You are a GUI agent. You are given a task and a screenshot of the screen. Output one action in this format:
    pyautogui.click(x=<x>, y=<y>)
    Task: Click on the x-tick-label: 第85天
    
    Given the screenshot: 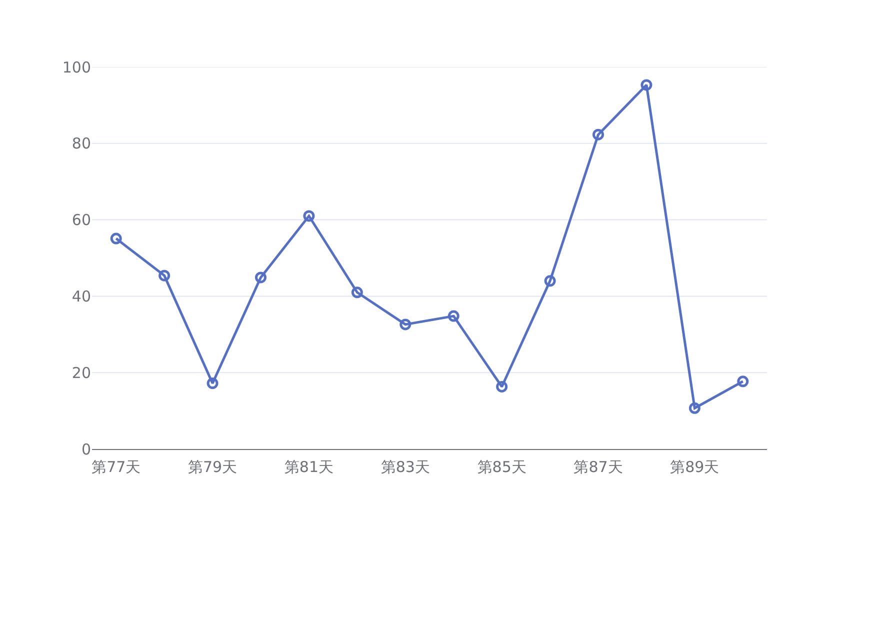 What is the action you would take?
    pyautogui.click(x=501, y=467)
    